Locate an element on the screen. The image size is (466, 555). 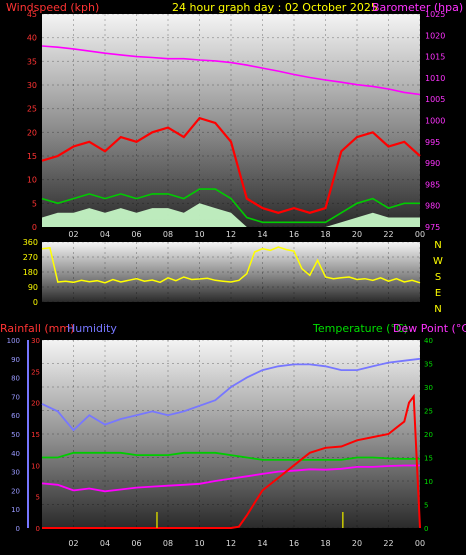
humidity-y-tick-label: 40 is located at coordinates (15, 454).